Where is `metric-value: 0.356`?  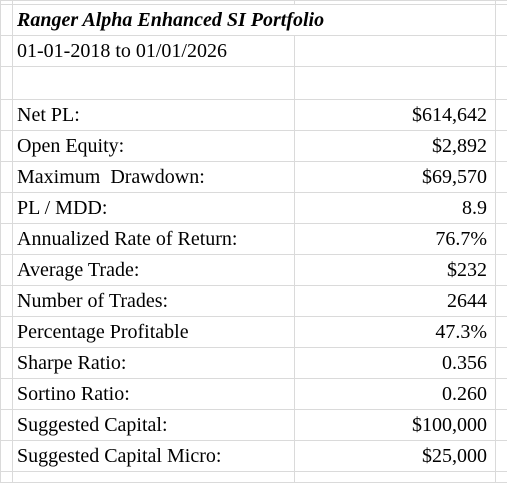
metric-value: 0.356 is located at coordinates (395, 363).